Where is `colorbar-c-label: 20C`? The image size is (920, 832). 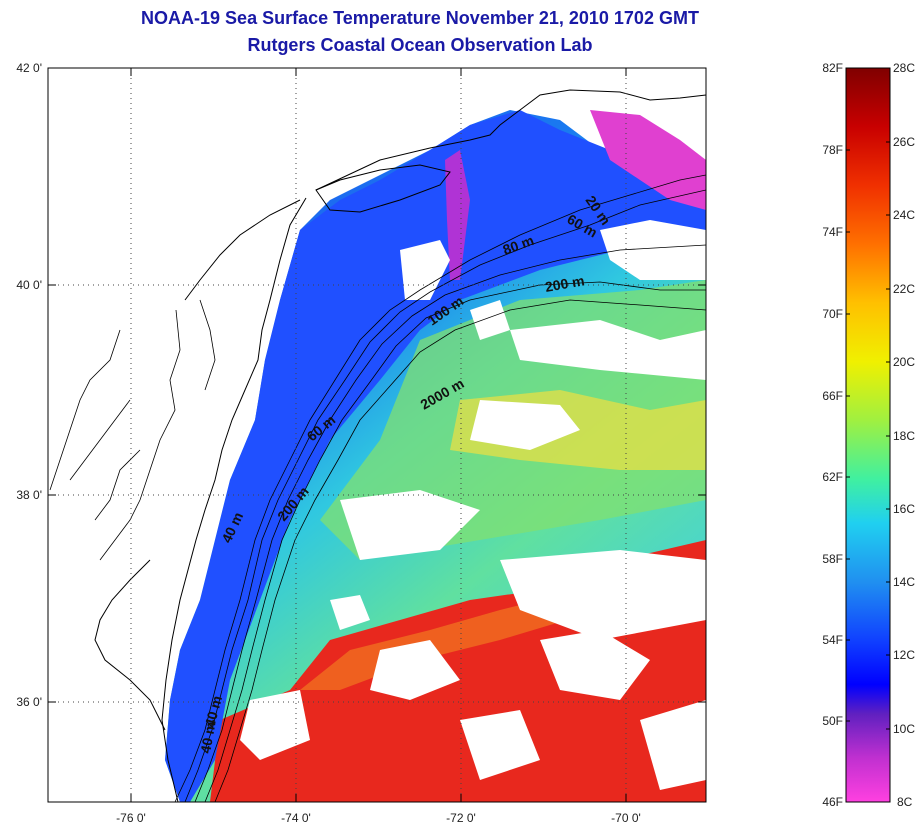
colorbar-c-label: 20C is located at coordinates (904, 362).